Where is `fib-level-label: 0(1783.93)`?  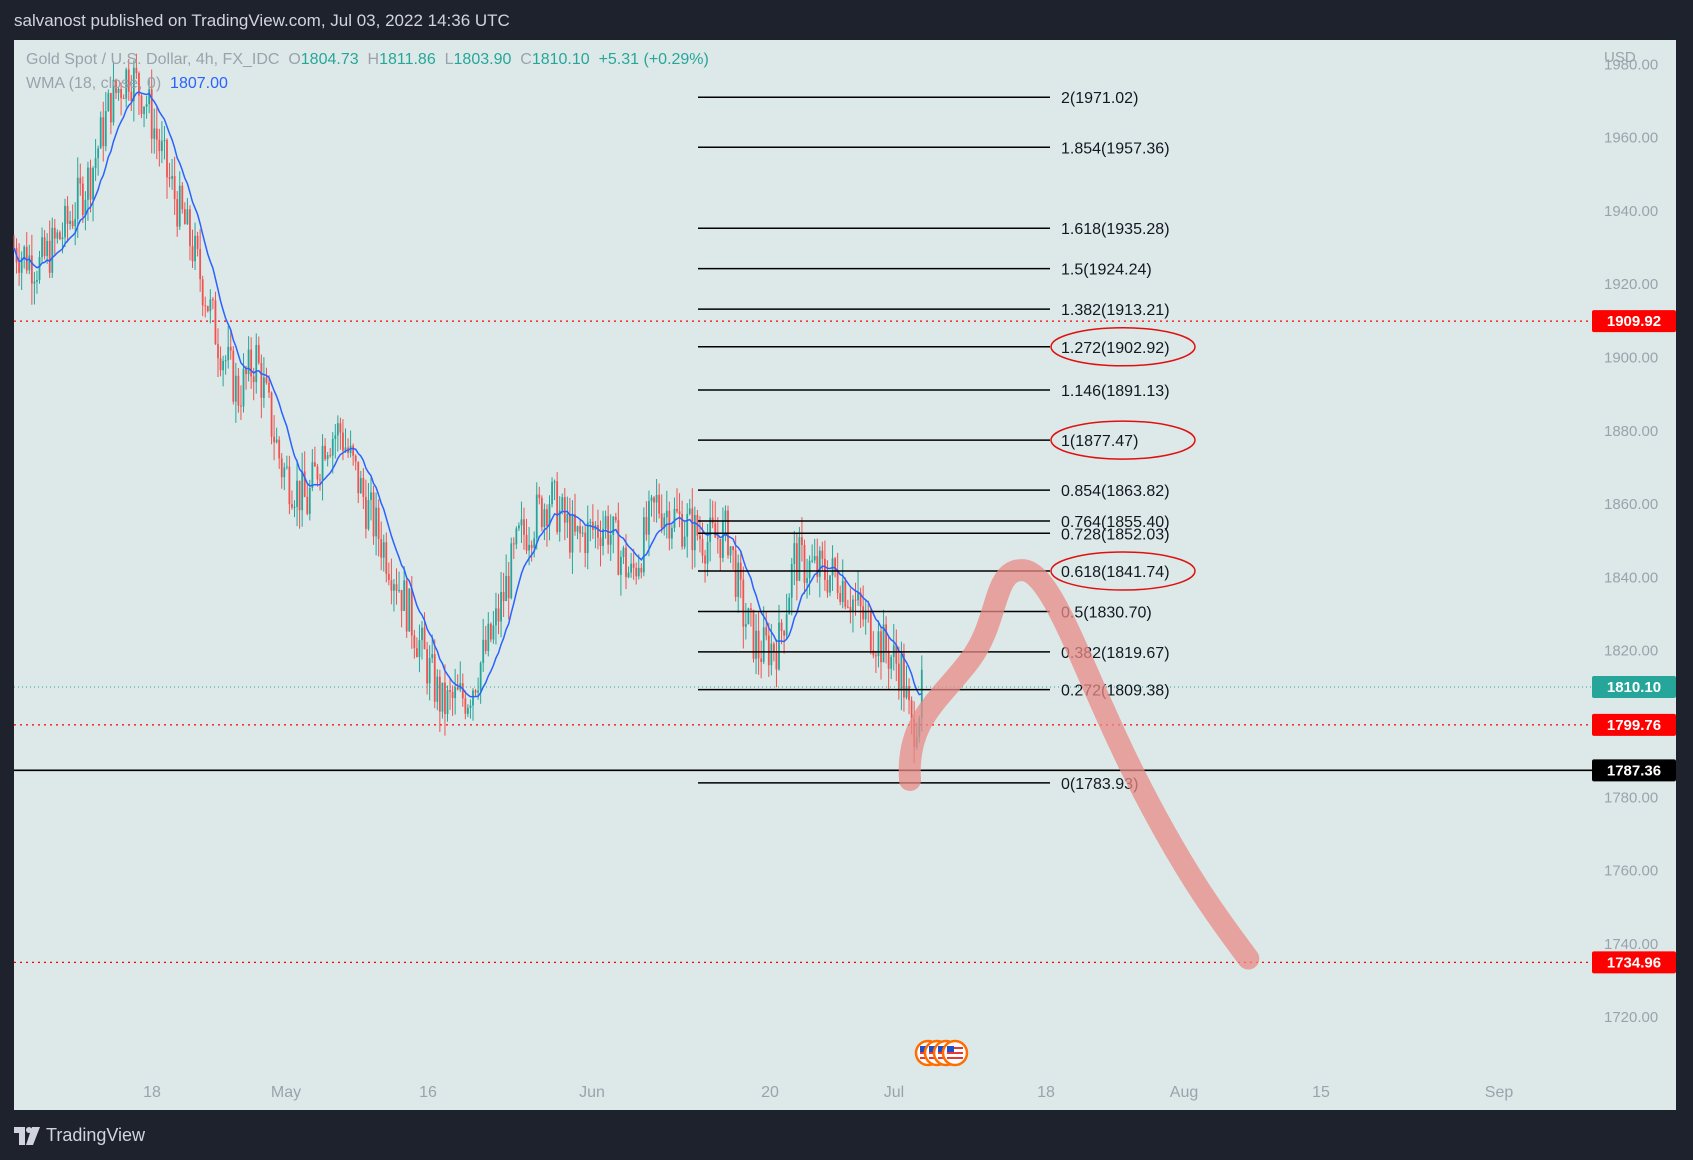
fib-level-label: 0(1783.93) is located at coordinates (1099, 784).